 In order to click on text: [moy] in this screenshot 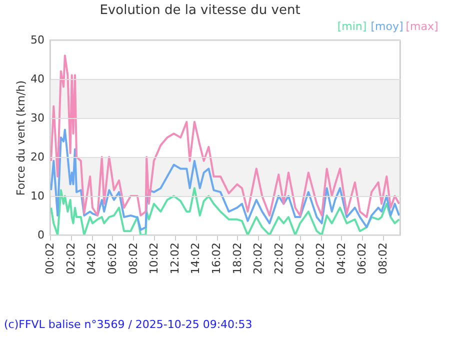, I will do `click(387, 26)`.